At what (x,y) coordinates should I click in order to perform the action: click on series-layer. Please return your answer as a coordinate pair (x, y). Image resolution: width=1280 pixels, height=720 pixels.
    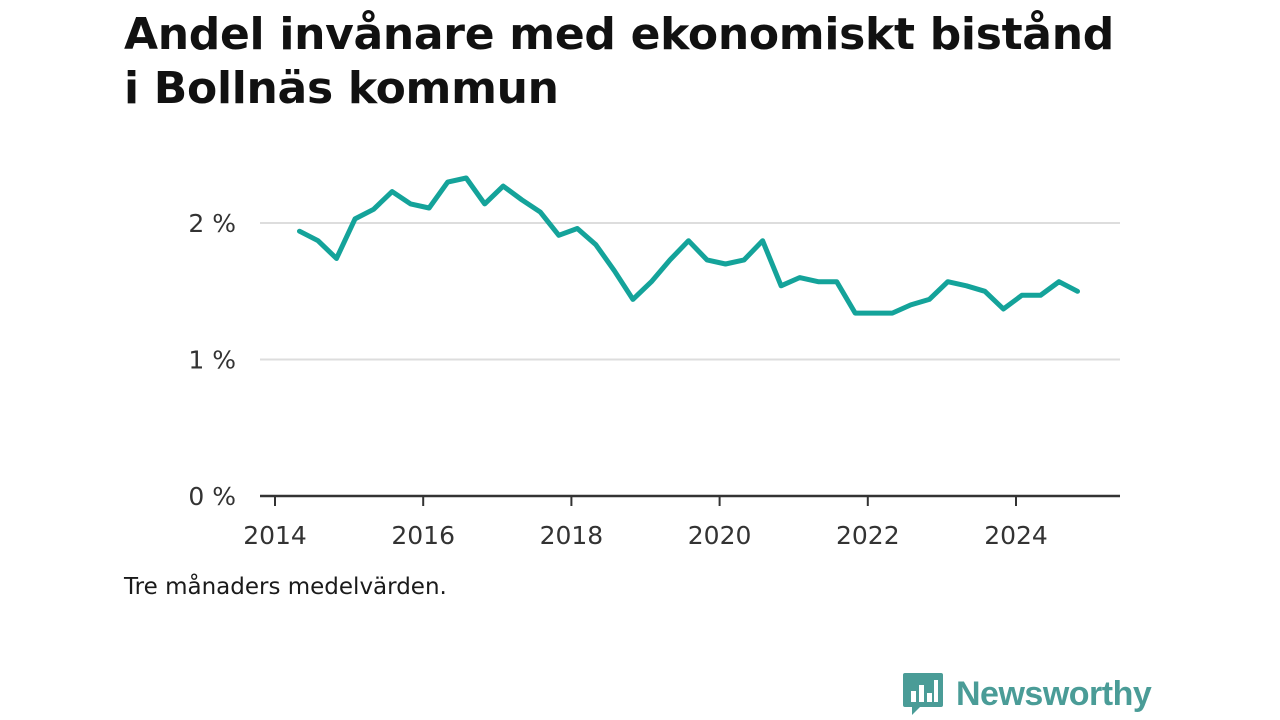
    Looking at the image, I should click on (688, 245).